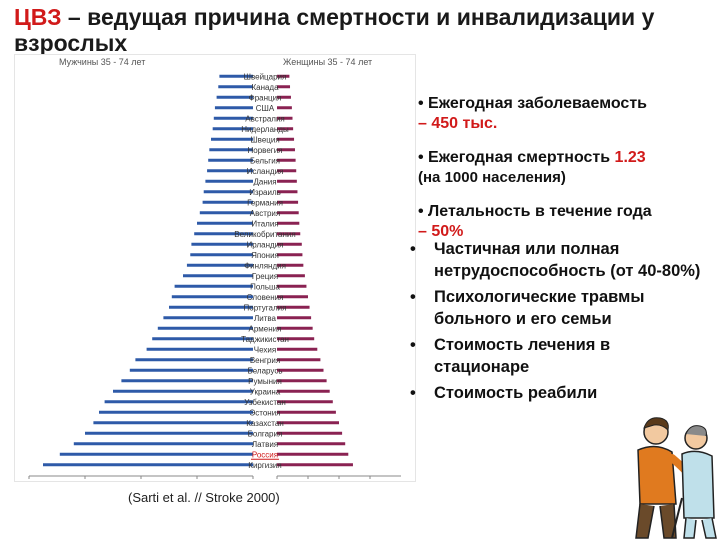  Describe the element at coordinates (554, 393) in the screenshot. I see `list-item: Стоимость реабили` at that location.